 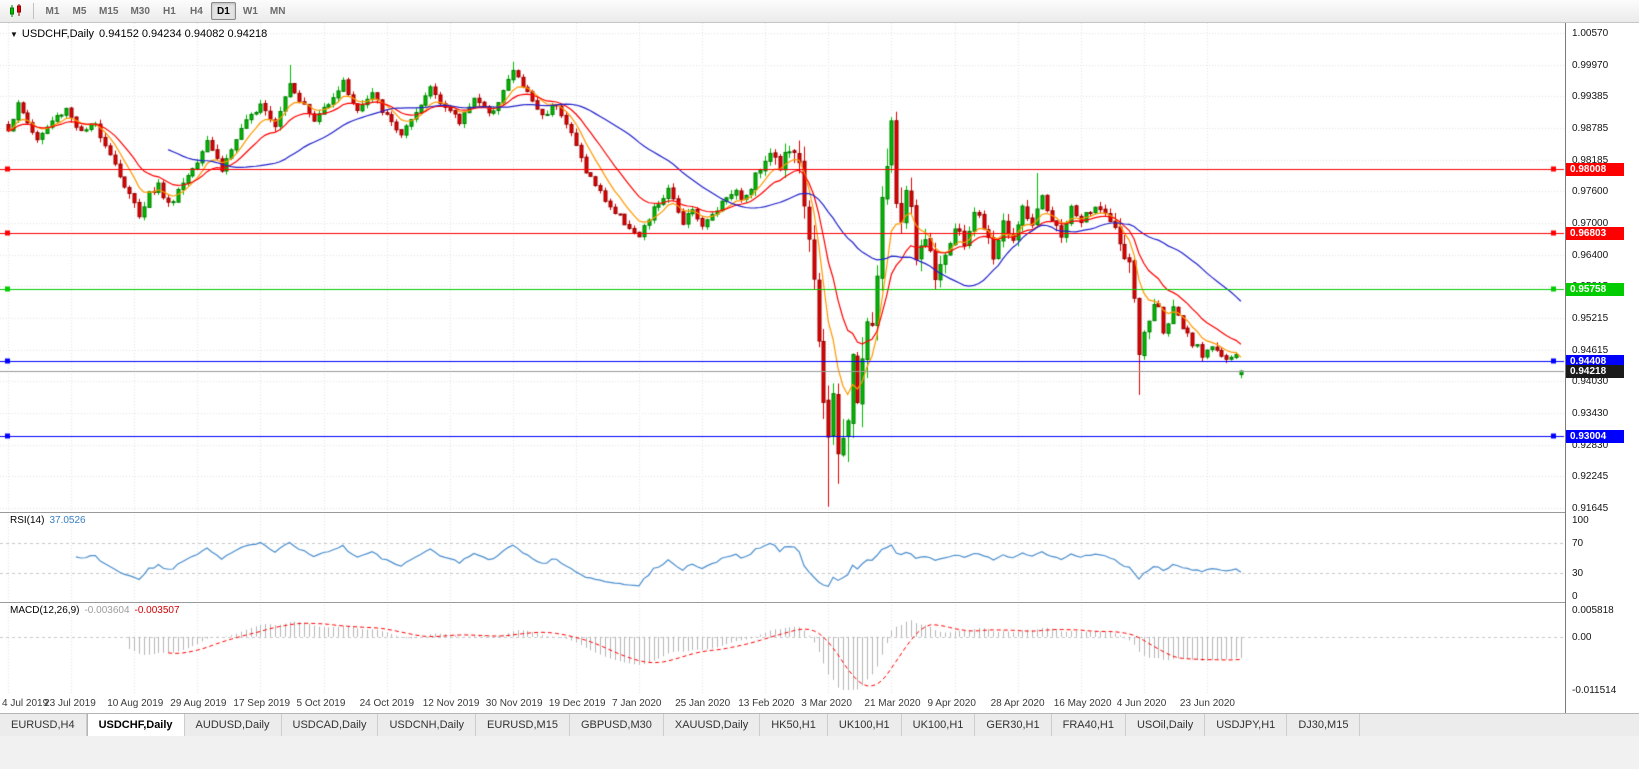 I want to click on date-label: 28 Apr 2020, so click(x=1017, y=703).